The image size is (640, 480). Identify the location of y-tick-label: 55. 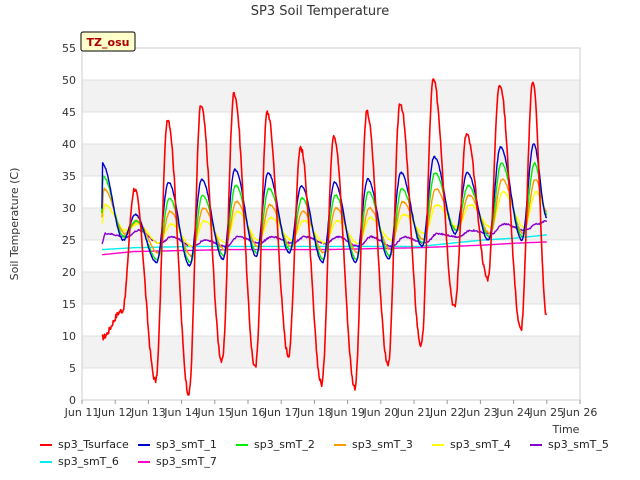
(69, 48).